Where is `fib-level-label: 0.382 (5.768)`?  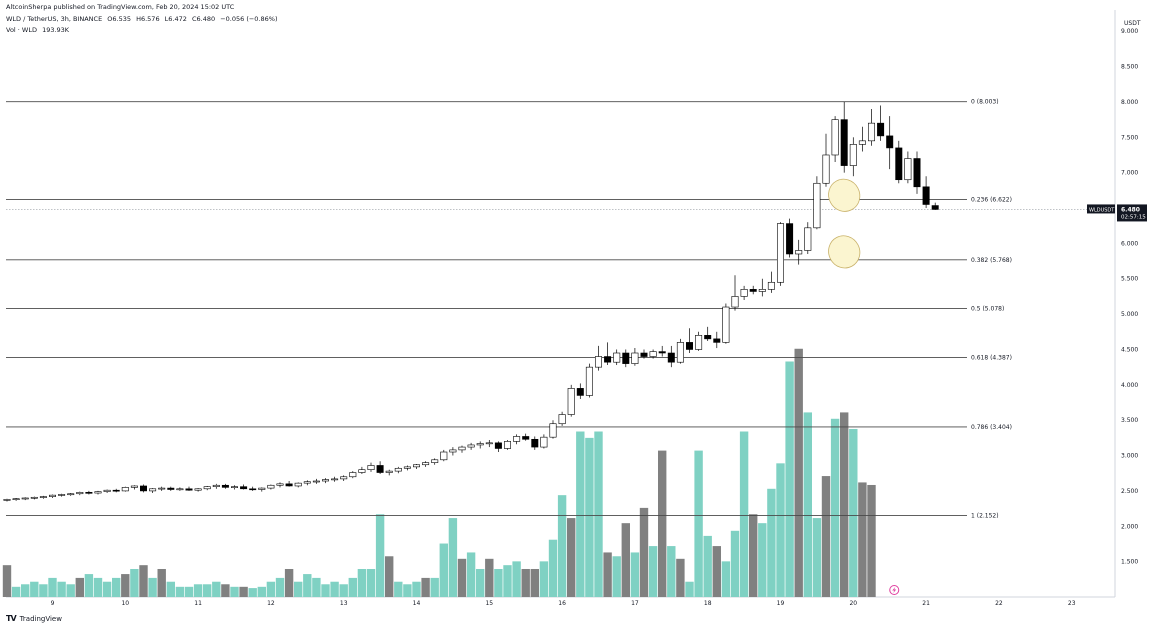
fib-level-label: 0.382 (5.768) is located at coordinates (991, 260).